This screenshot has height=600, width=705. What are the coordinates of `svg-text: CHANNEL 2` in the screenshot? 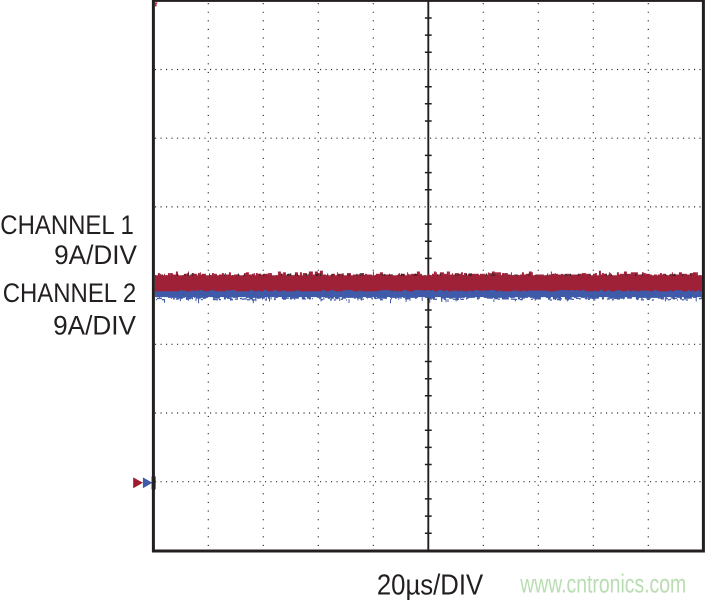 It's located at (70, 293).